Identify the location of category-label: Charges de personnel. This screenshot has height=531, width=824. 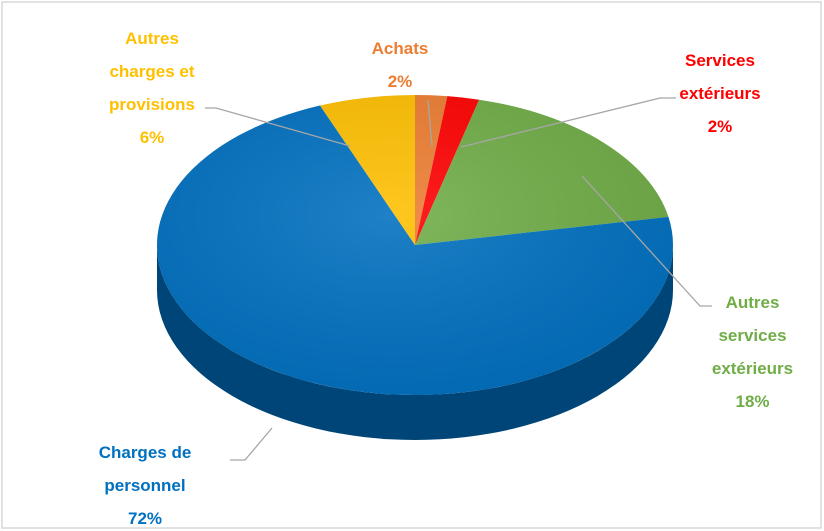
(145, 469).